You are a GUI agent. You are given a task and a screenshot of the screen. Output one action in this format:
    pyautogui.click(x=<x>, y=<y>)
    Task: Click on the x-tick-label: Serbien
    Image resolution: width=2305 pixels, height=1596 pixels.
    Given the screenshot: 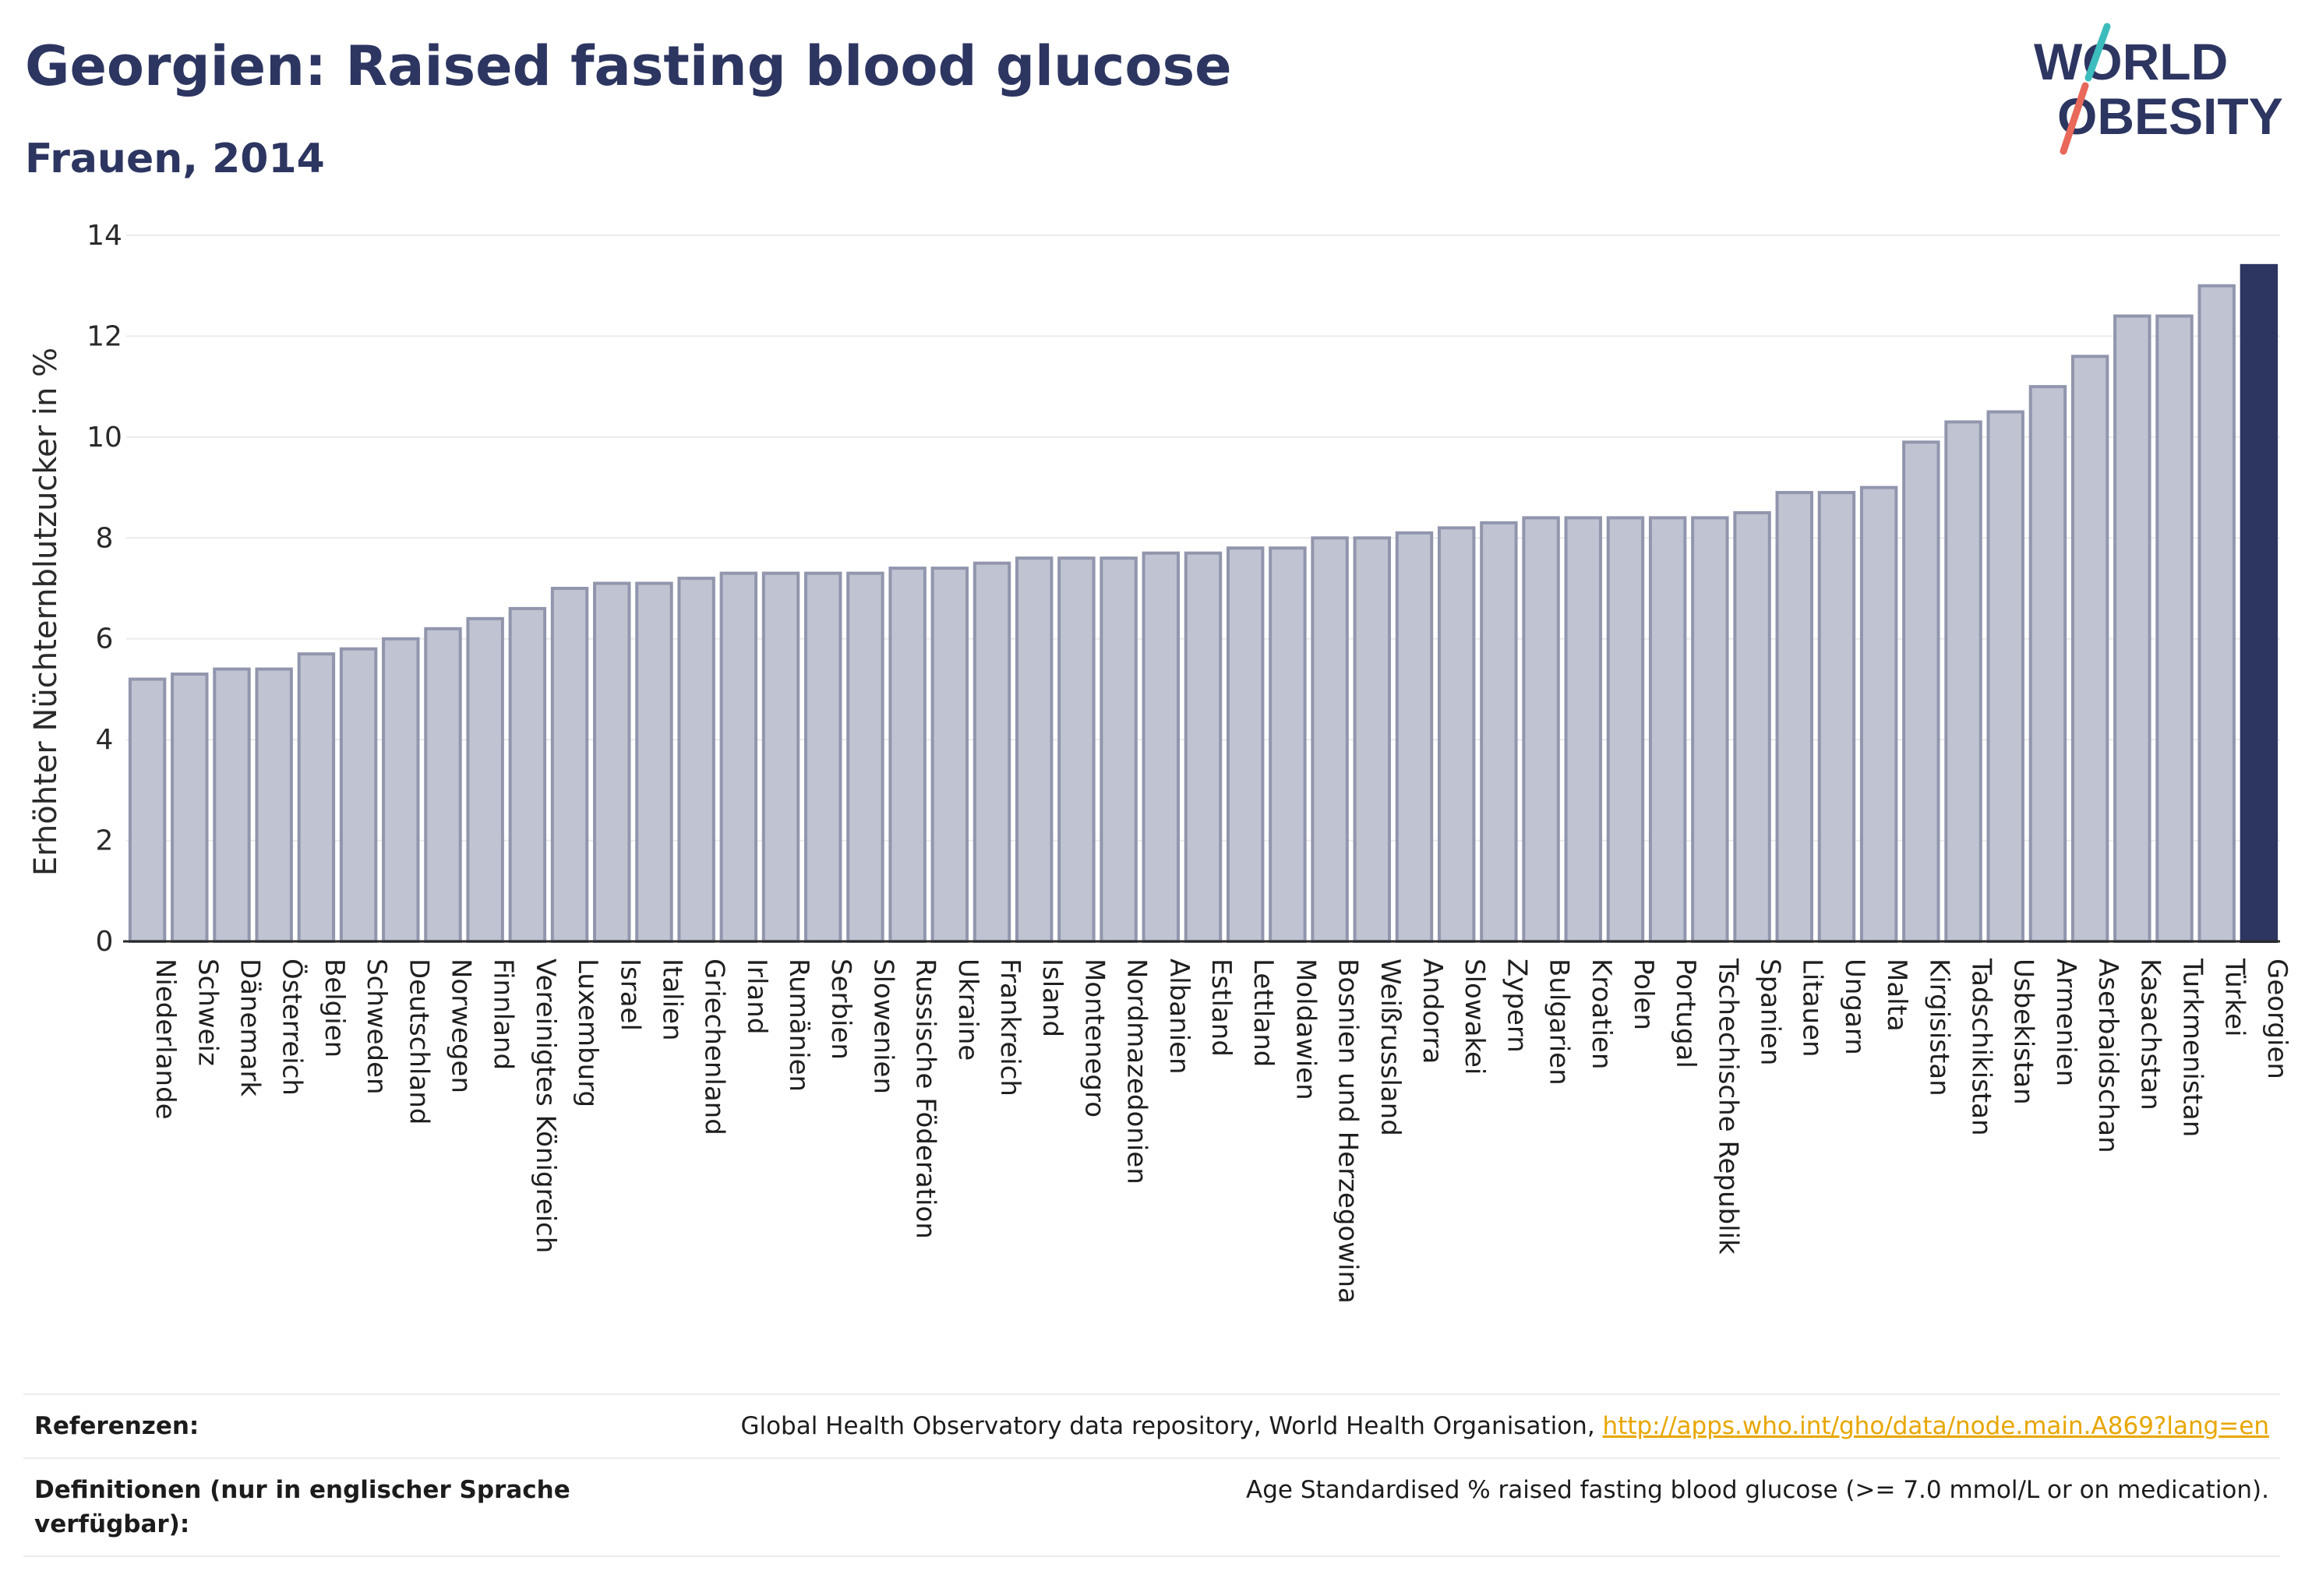 What is the action you would take?
    pyautogui.click(x=840, y=1009)
    